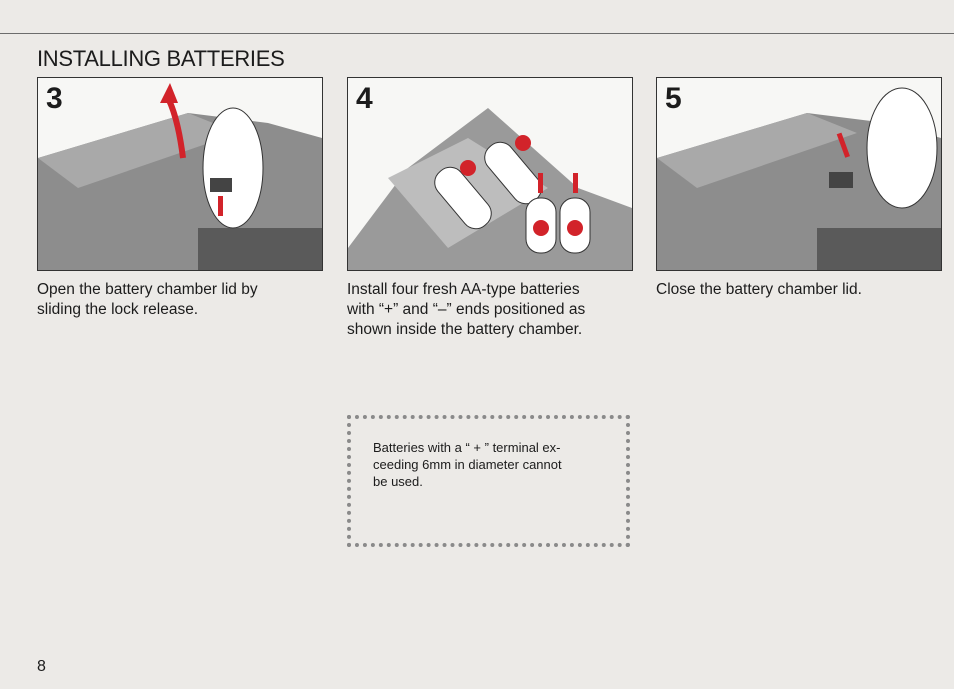  What do you see at coordinates (118, 309) in the screenshot?
I see `caption-line: sliding the lock release.` at bounding box center [118, 309].